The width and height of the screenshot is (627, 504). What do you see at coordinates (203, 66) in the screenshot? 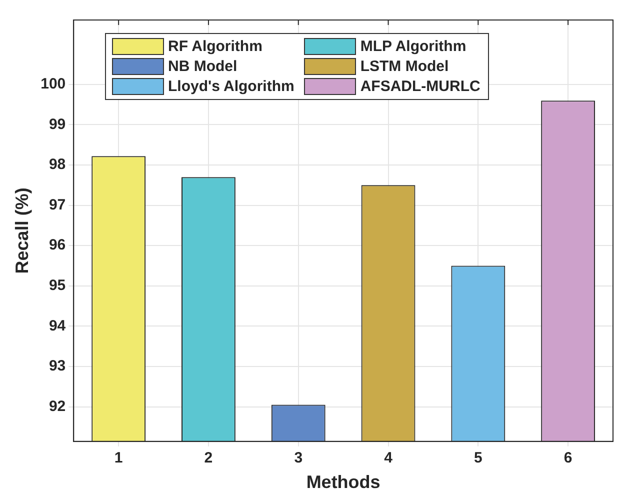
I see `legend-label: NB Model` at bounding box center [203, 66].